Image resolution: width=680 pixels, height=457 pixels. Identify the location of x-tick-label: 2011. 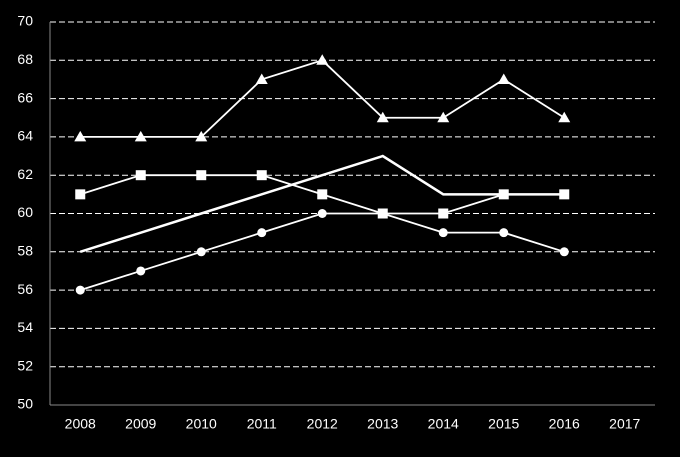
(262, 424).